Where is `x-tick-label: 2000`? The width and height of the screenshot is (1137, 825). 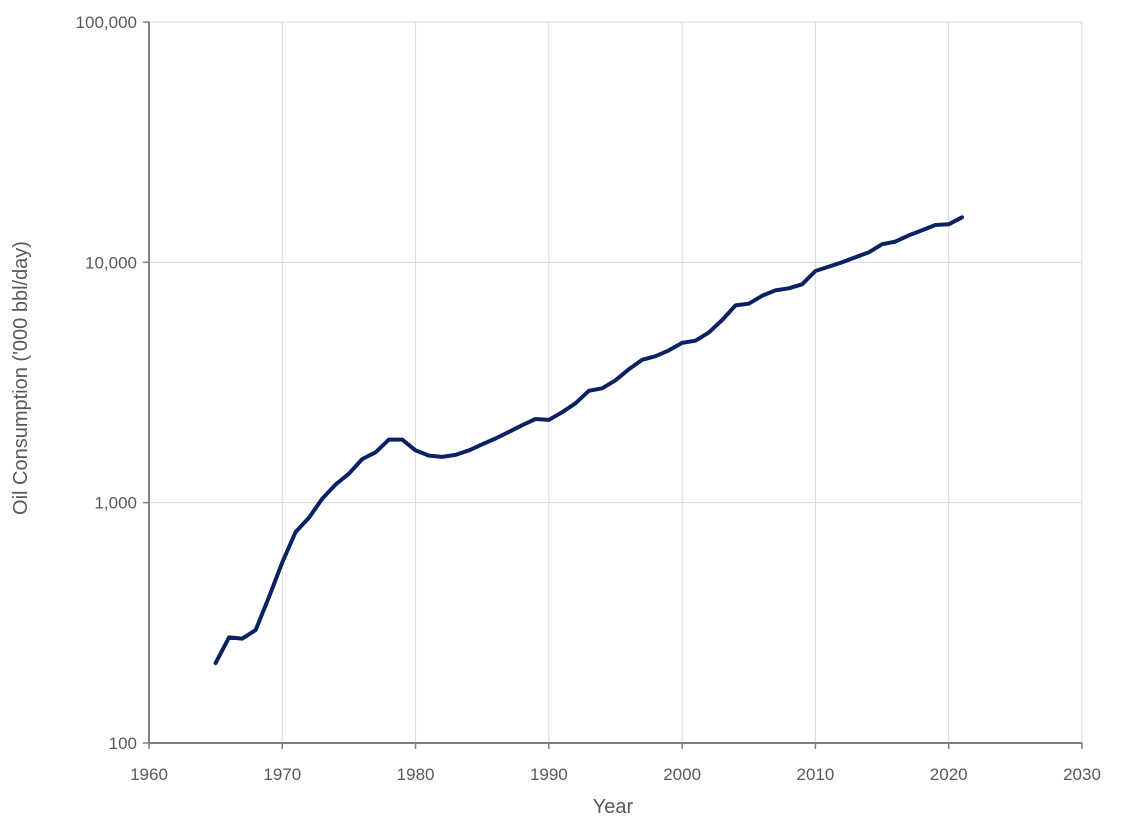
x-tick-label: 2000 is located at coordinates (682, 774).